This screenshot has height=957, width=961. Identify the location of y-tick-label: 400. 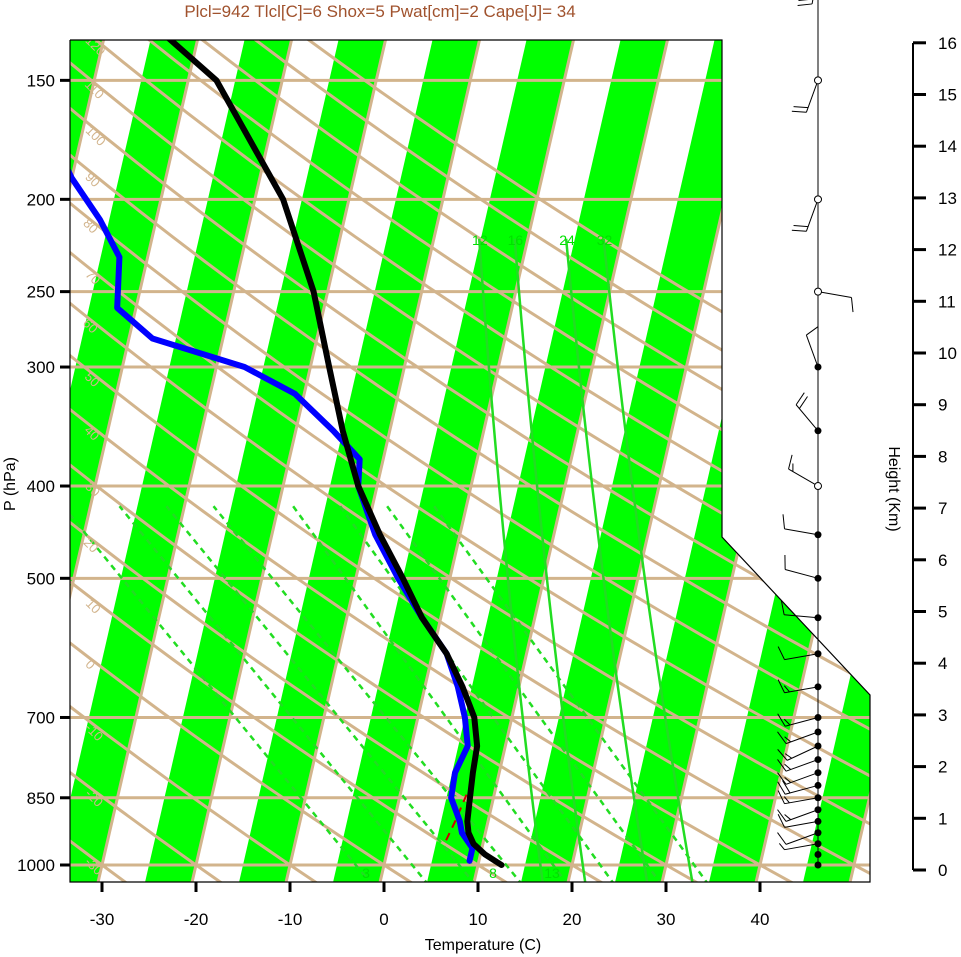
(41, 486).